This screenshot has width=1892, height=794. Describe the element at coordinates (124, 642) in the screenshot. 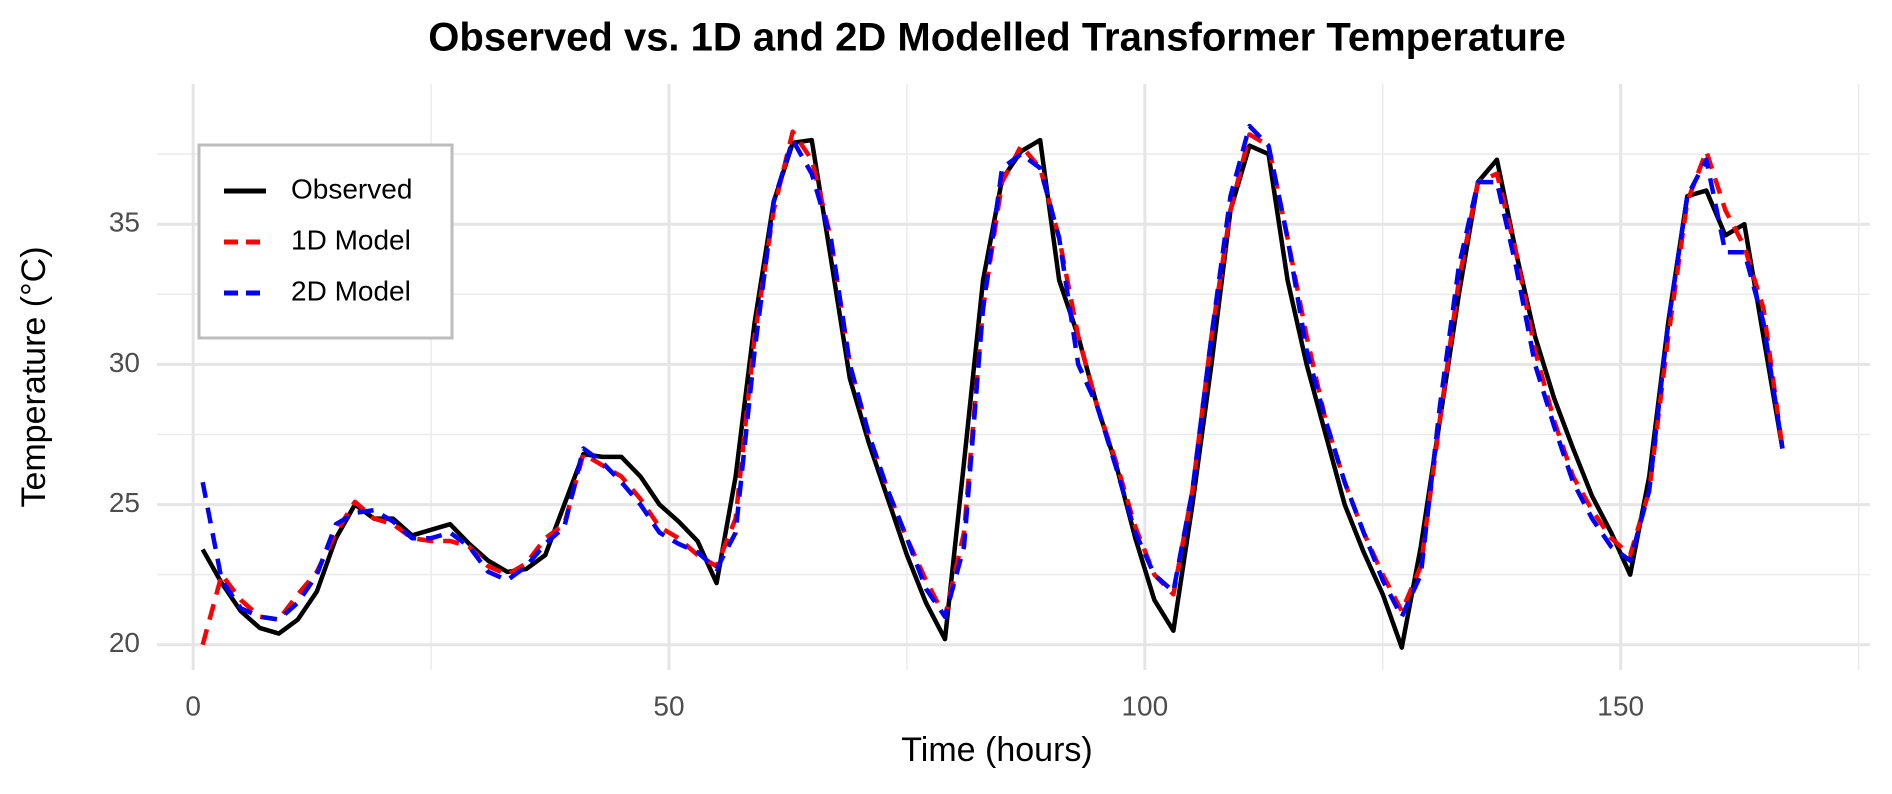

I see `y-tick-label: 20` at that location.